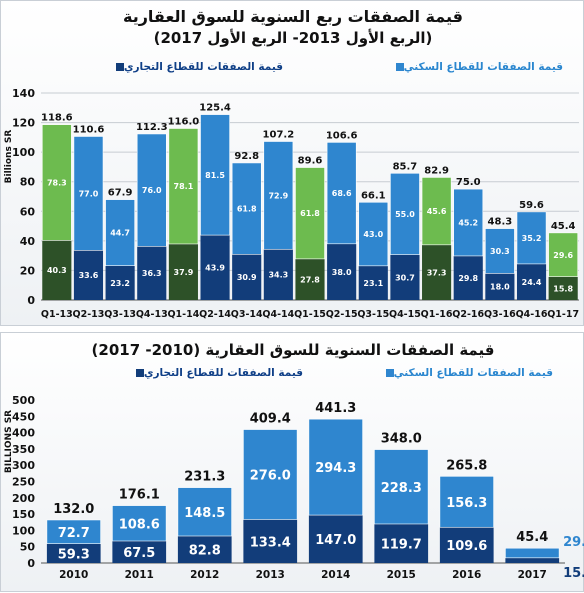 The image size is (584, 593). I want to click on bar-residential-2012, so click(204, 512).